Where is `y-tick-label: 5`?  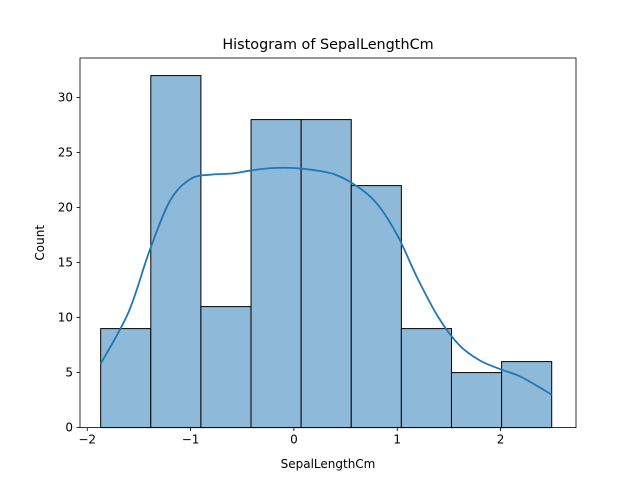
y-tick-label: 5 is located at coordinates (69, 373).